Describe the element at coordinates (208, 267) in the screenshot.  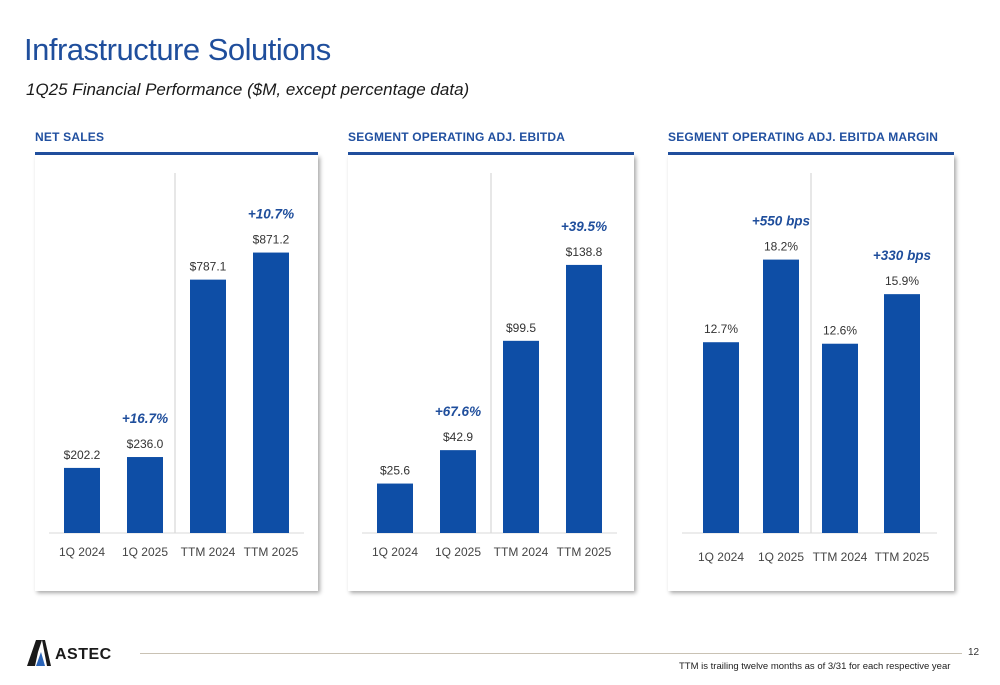
I see `net-sales-data-label-3: $787.1` at that location.